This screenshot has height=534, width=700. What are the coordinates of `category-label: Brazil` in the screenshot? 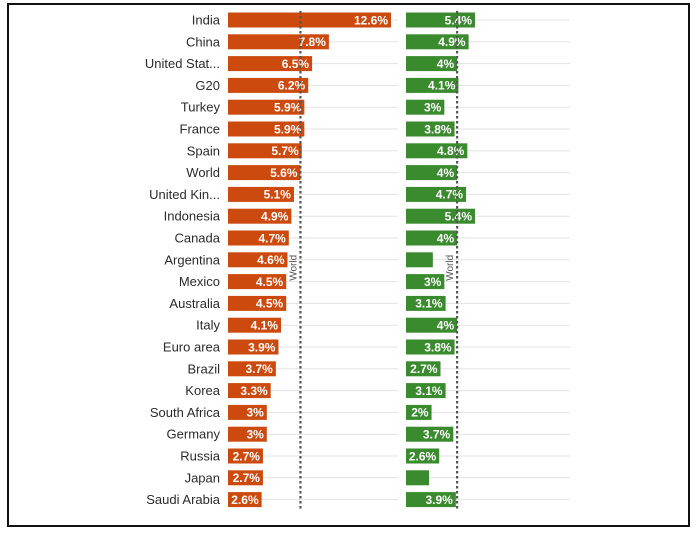 It's located at (203, 368).